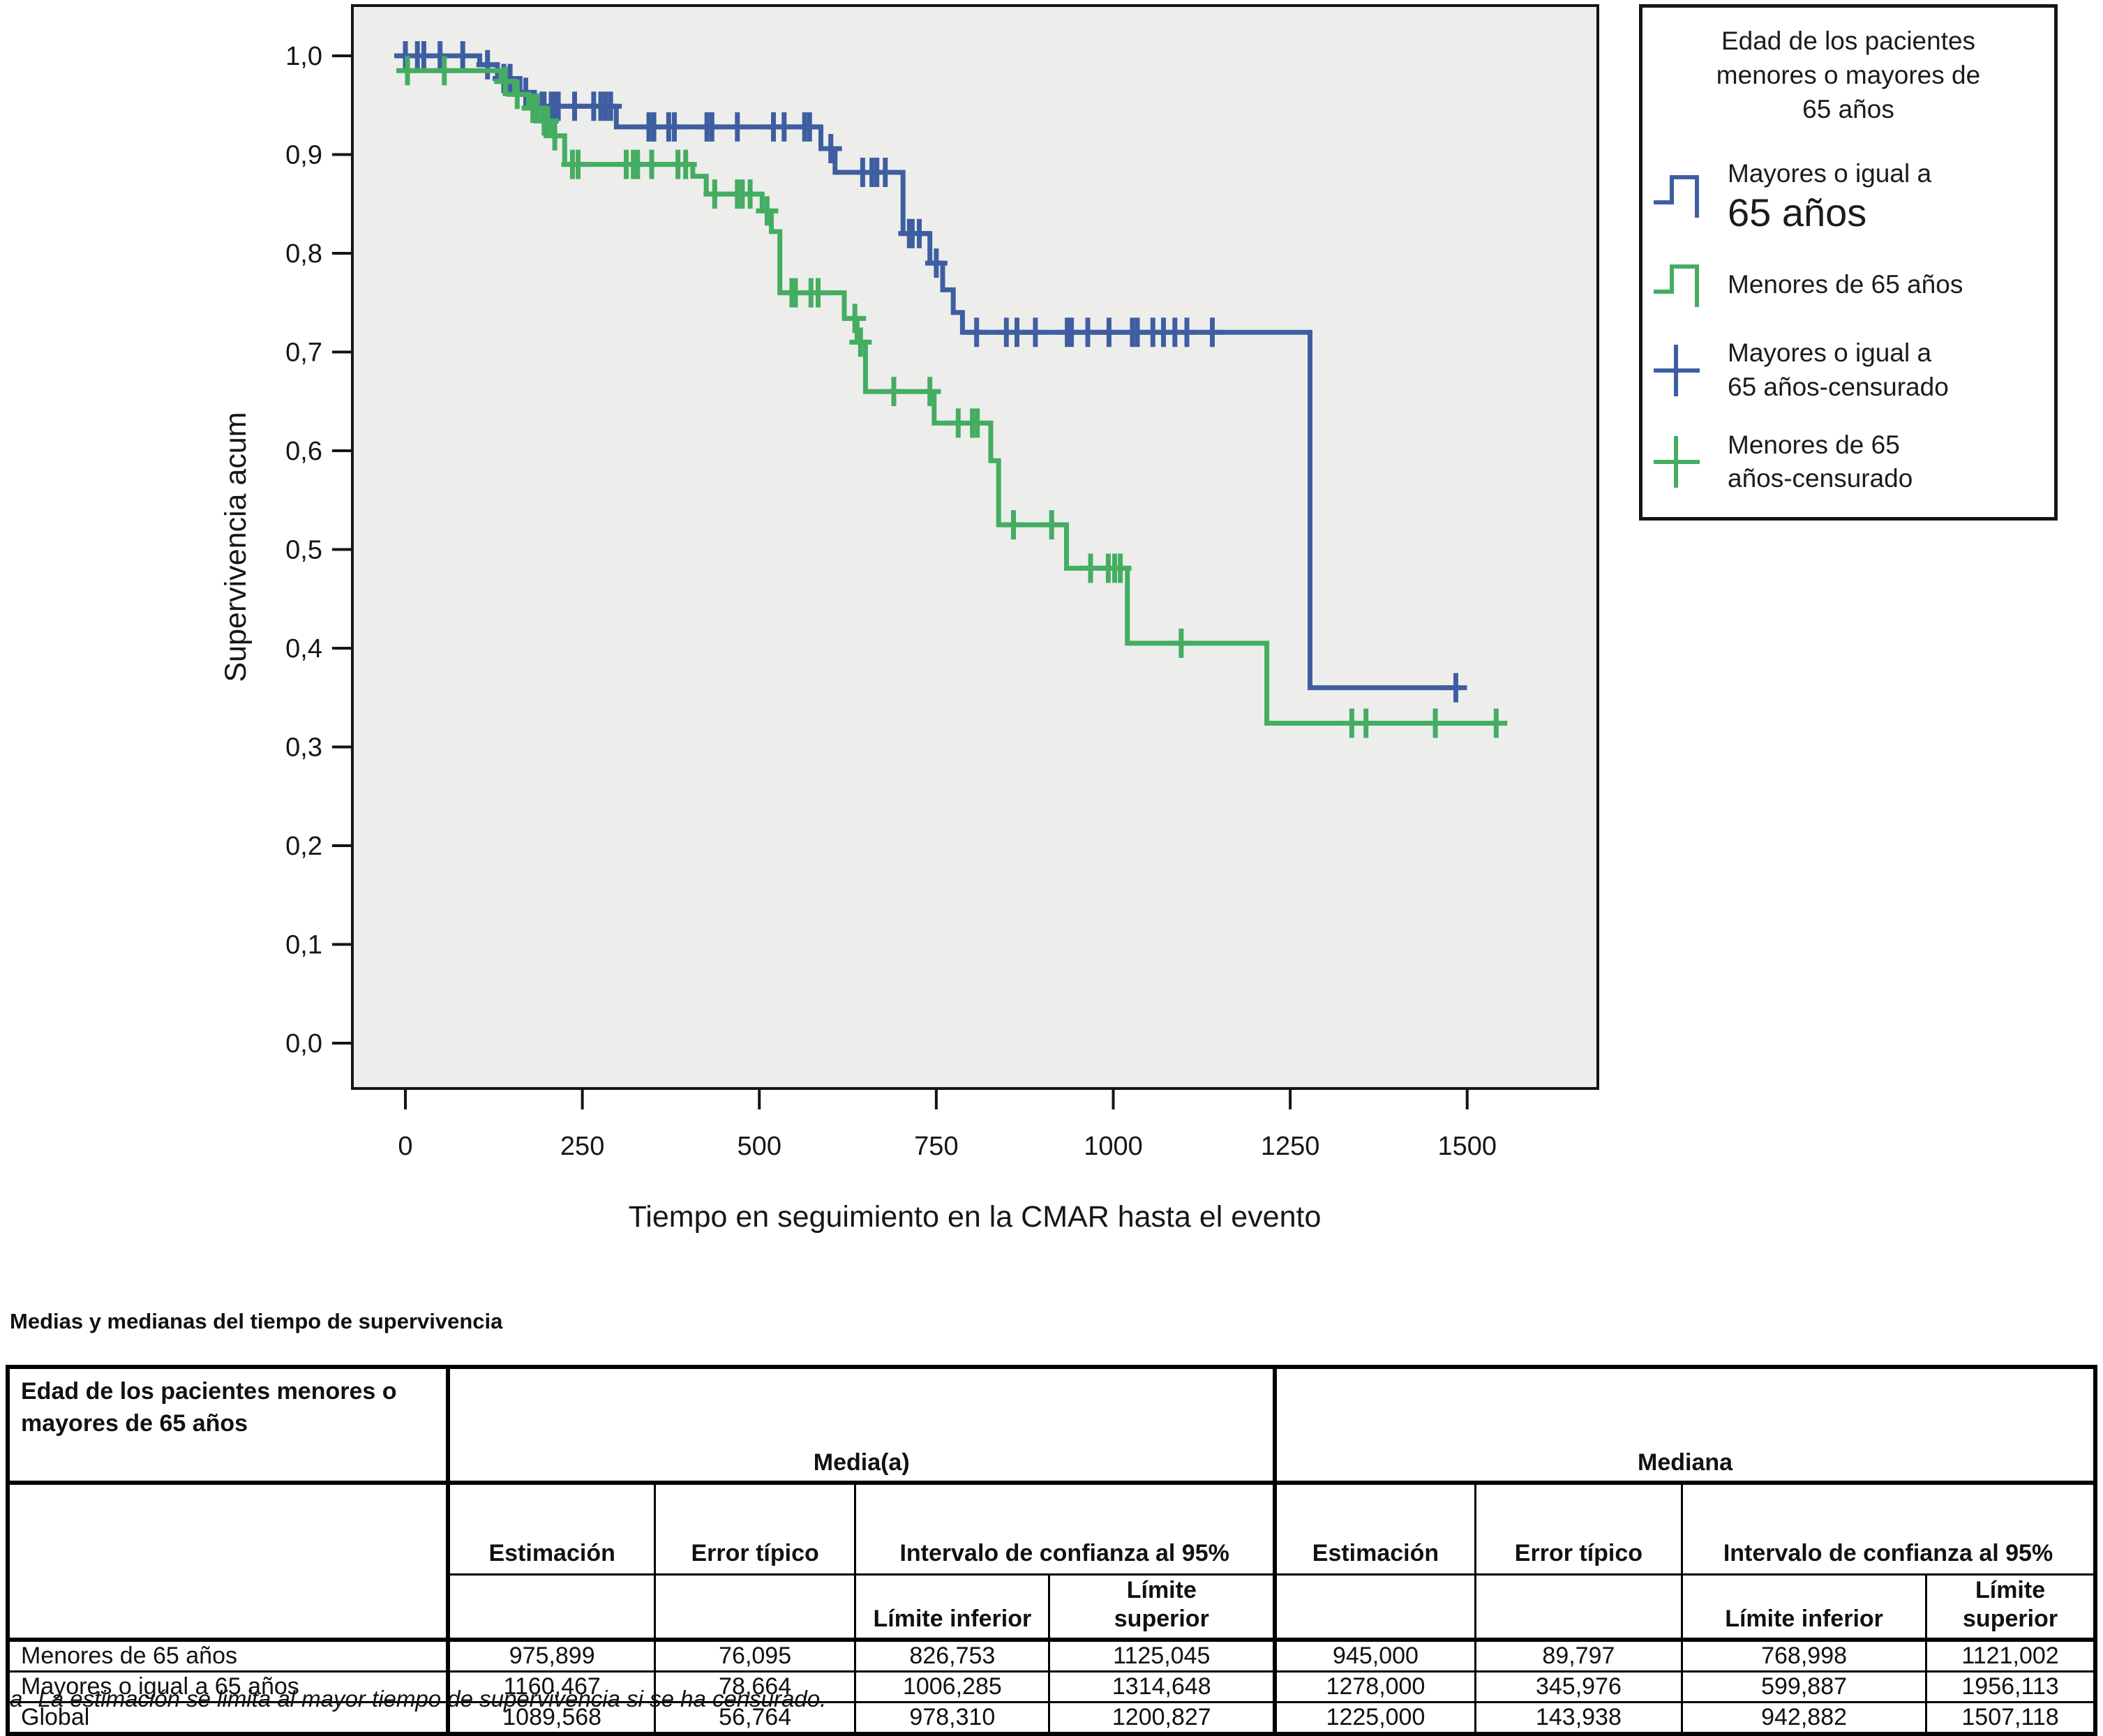 This screenshot has height=1736, width=2103. Describe the element at coordinates (552, 1528) in the screenshot. I see `media-estimacion-header: Estimación` at that location.